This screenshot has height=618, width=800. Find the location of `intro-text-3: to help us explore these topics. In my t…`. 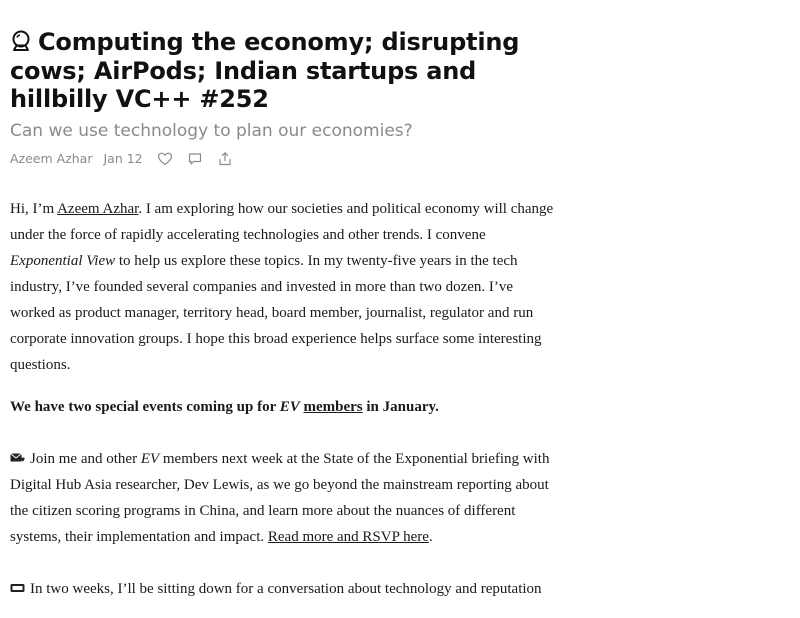

intro-text-3: to help us explore these topics. In my t… is located at coordinates (276, 312).